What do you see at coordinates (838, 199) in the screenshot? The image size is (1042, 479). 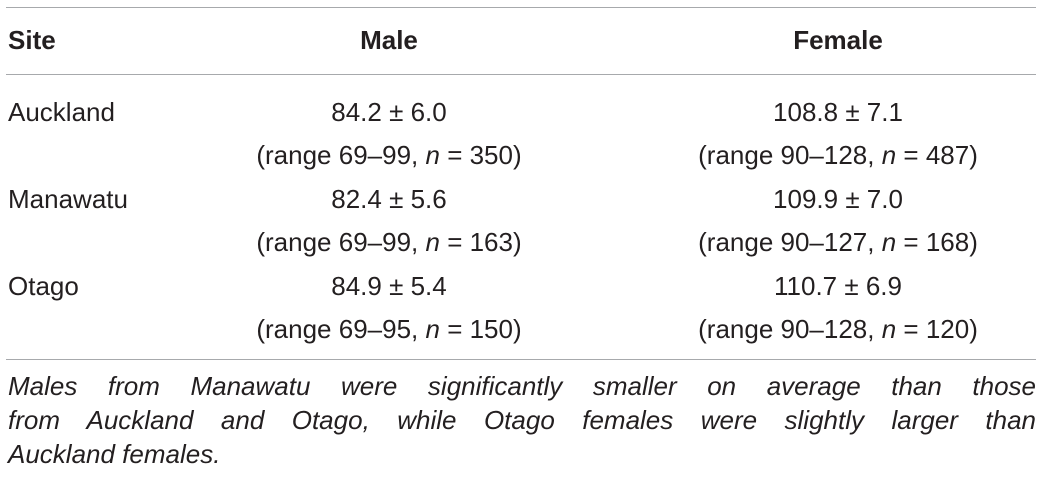 I see `female-mean: 109.9 ± 7.0` at bounding box center [838, 199].